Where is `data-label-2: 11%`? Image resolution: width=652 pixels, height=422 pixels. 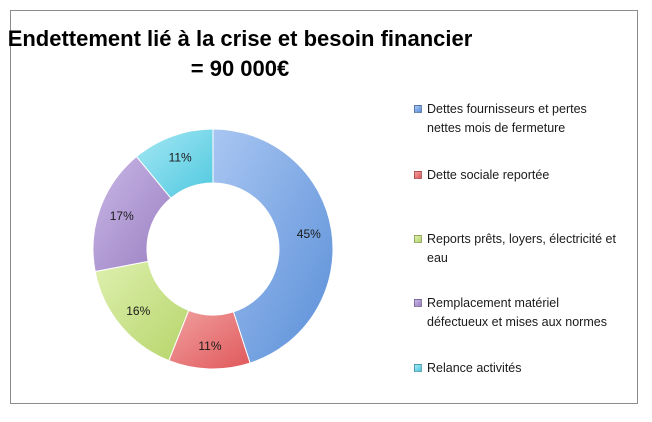 data-label-2: 11% is located at coordinates (209, 346).